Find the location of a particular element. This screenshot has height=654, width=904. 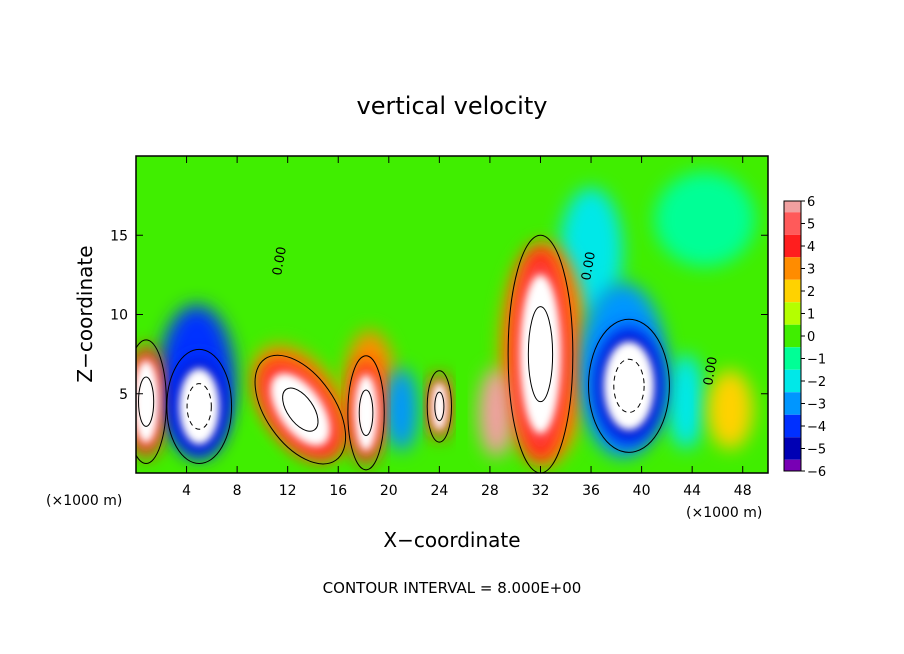

colorbar-label: −6 is located at coordinates (816, 472).